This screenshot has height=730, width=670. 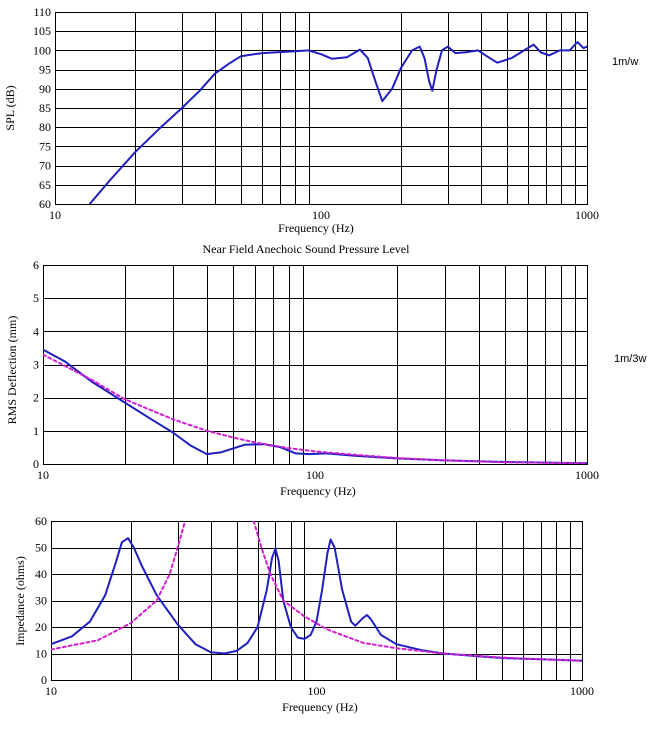 I want to click on spl-y-tick-label: 110, so click(x=42, y=12).